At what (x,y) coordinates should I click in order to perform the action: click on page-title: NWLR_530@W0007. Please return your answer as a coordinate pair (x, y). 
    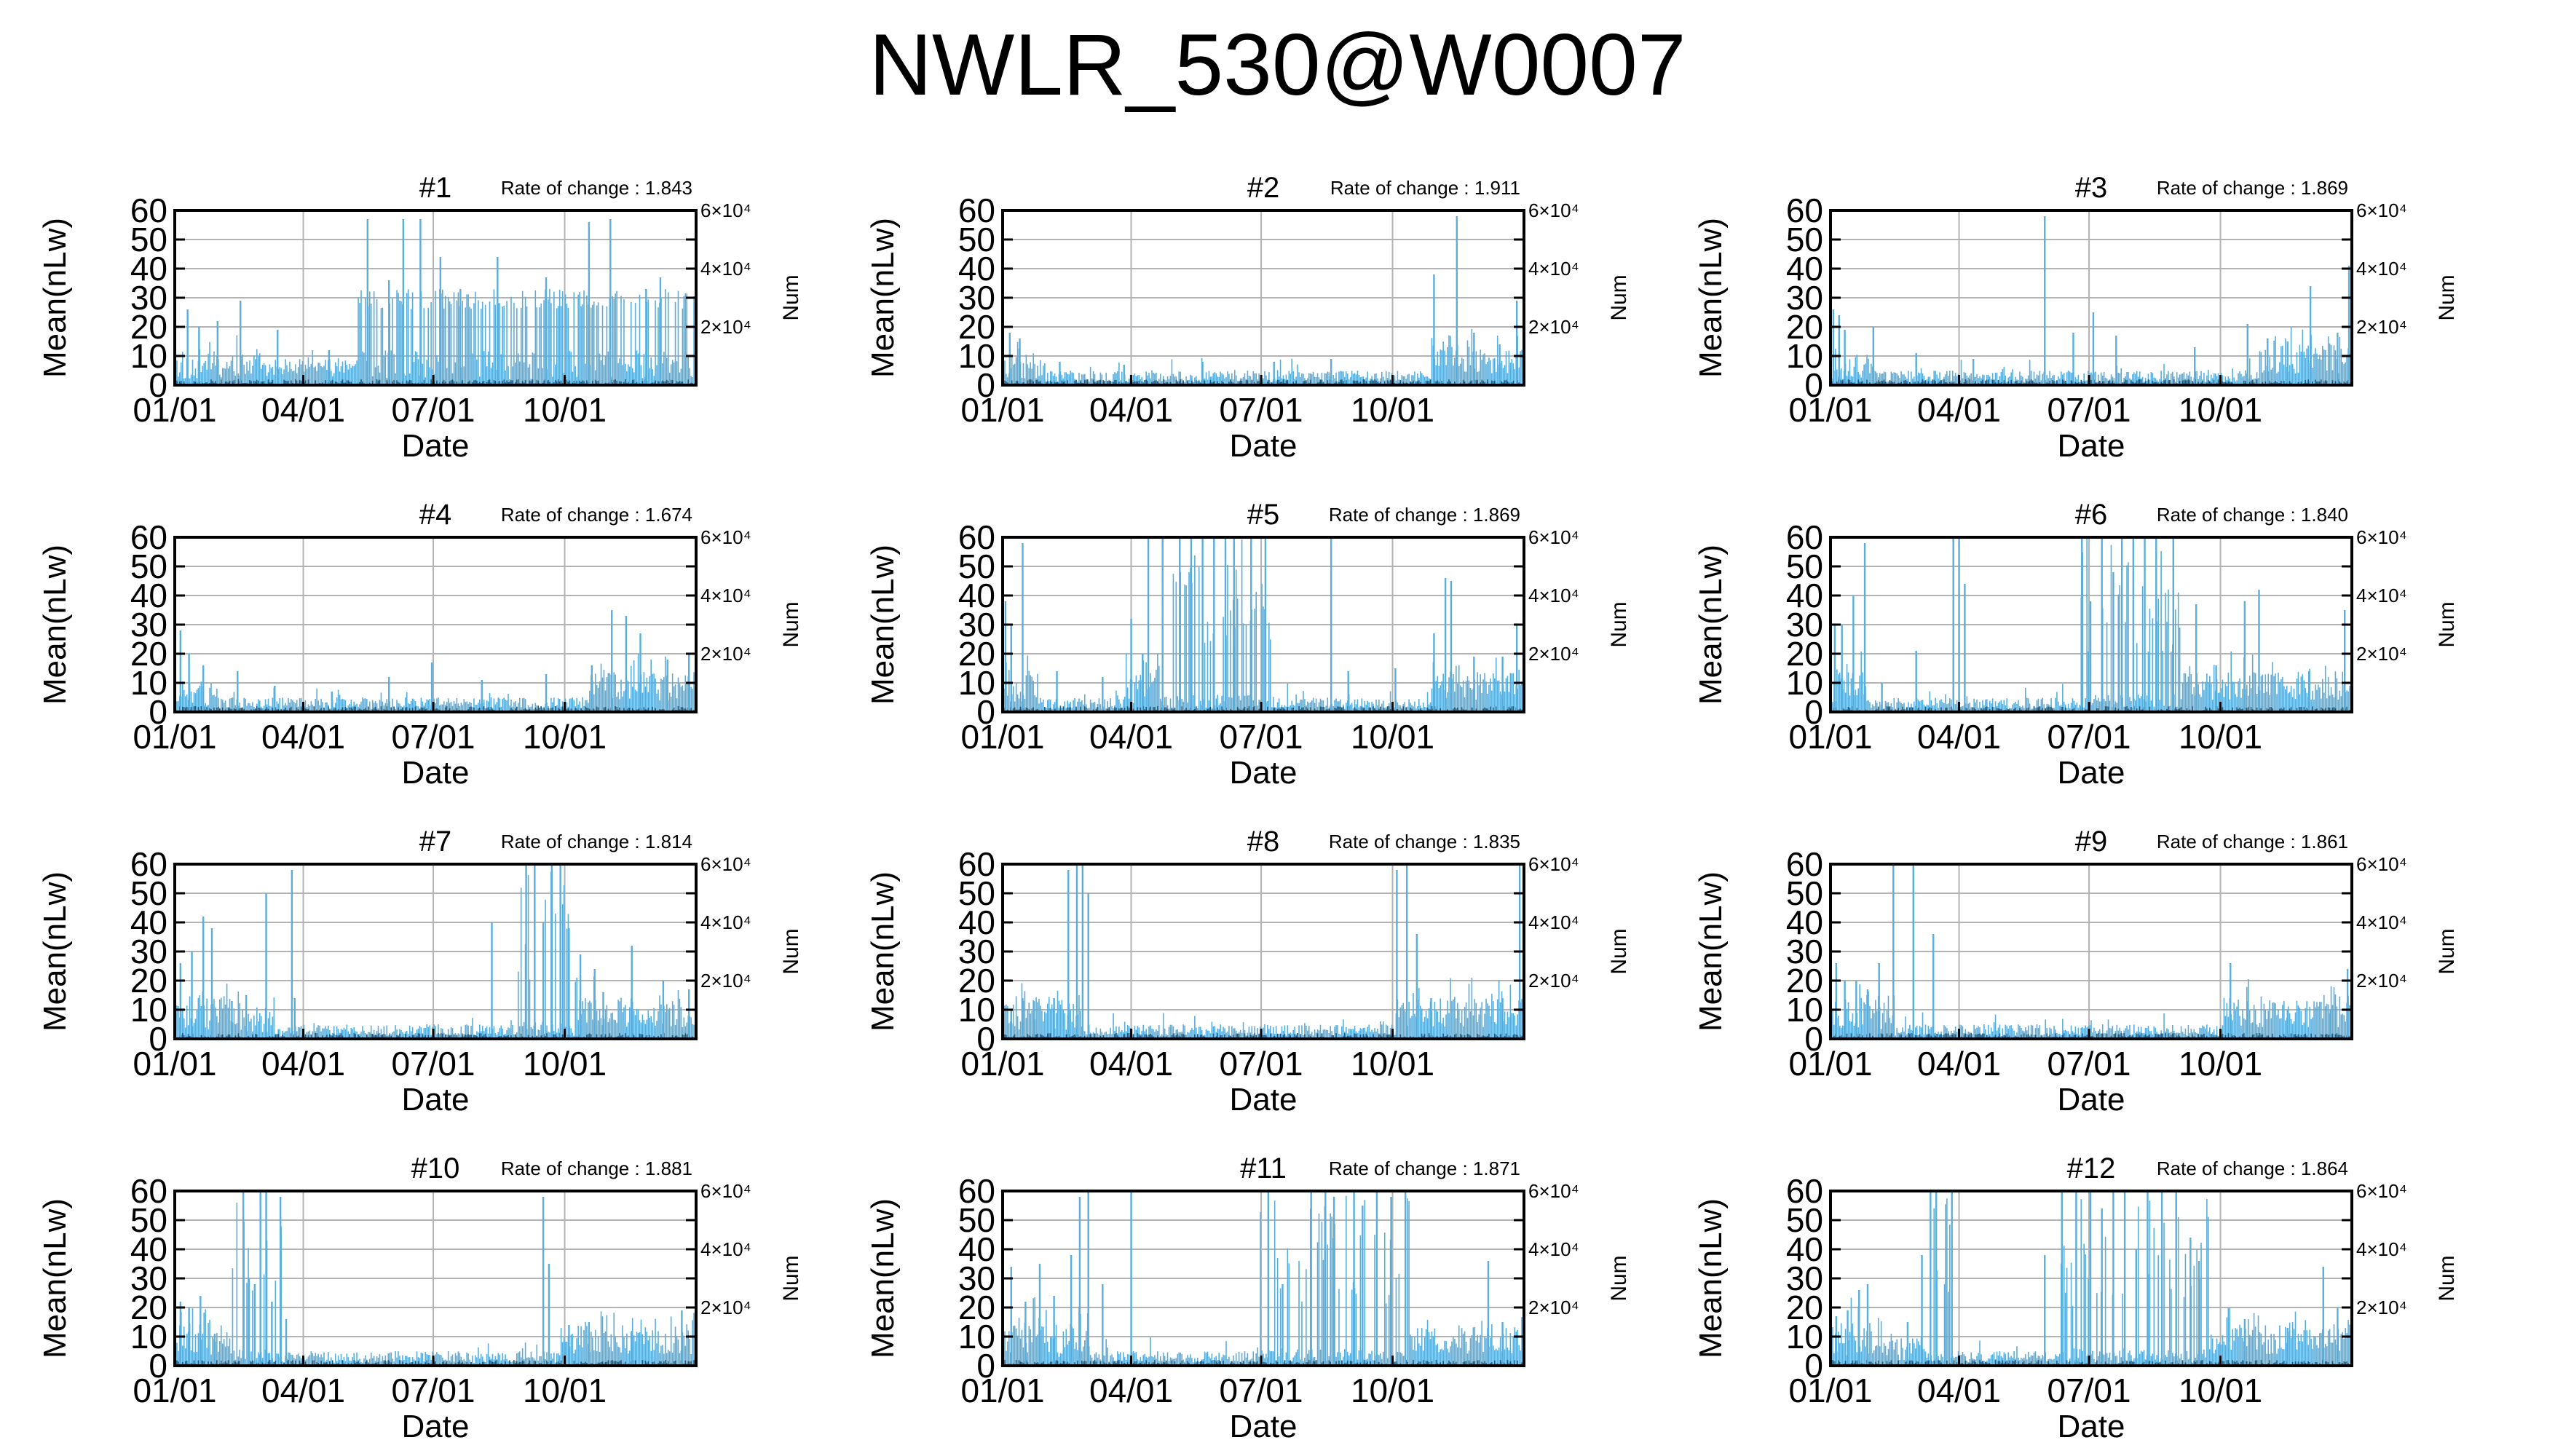
    Looking at the image, I should click on (1277, 65).